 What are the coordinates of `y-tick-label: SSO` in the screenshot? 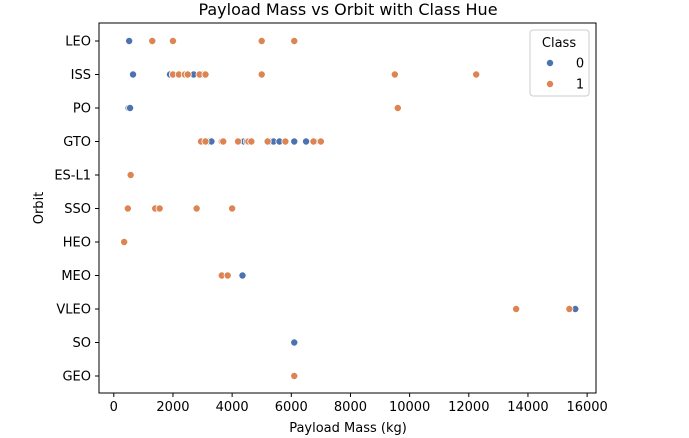 It's located at (77, 209).